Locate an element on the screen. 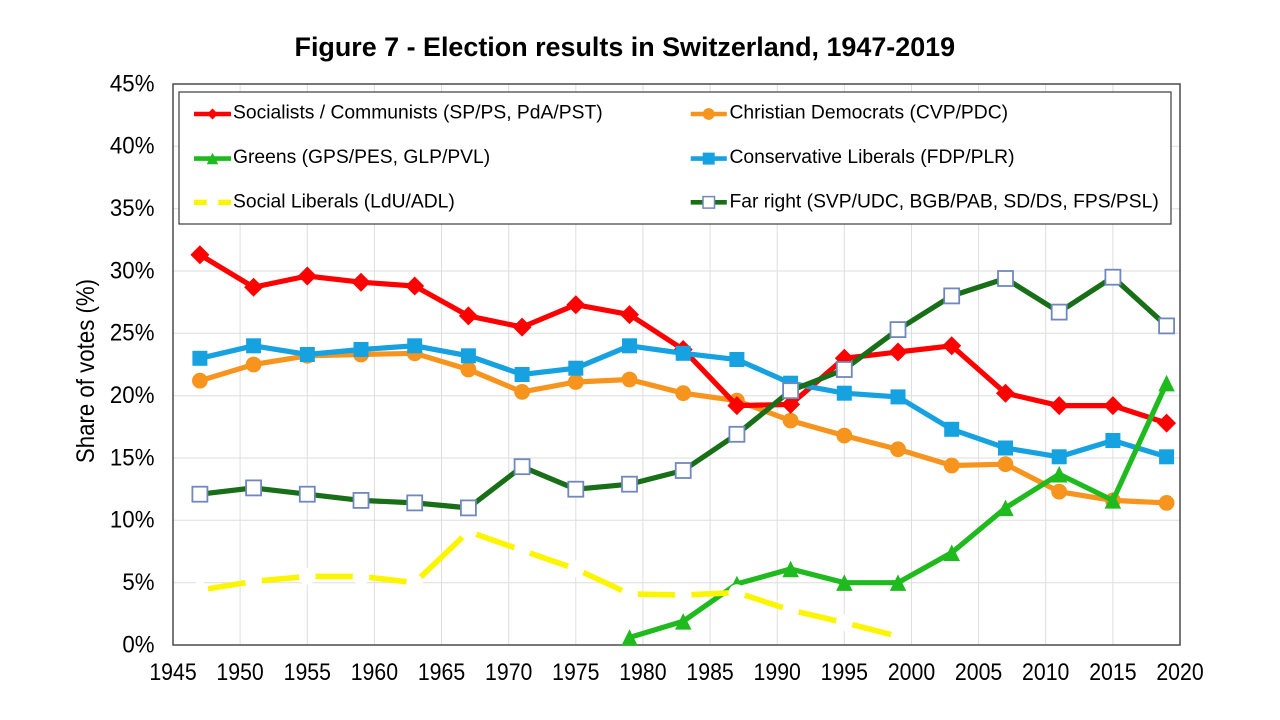 The width and height of the screenshot is (1280, 720). svg-text: 1970 is located at coordinates (508, 672).